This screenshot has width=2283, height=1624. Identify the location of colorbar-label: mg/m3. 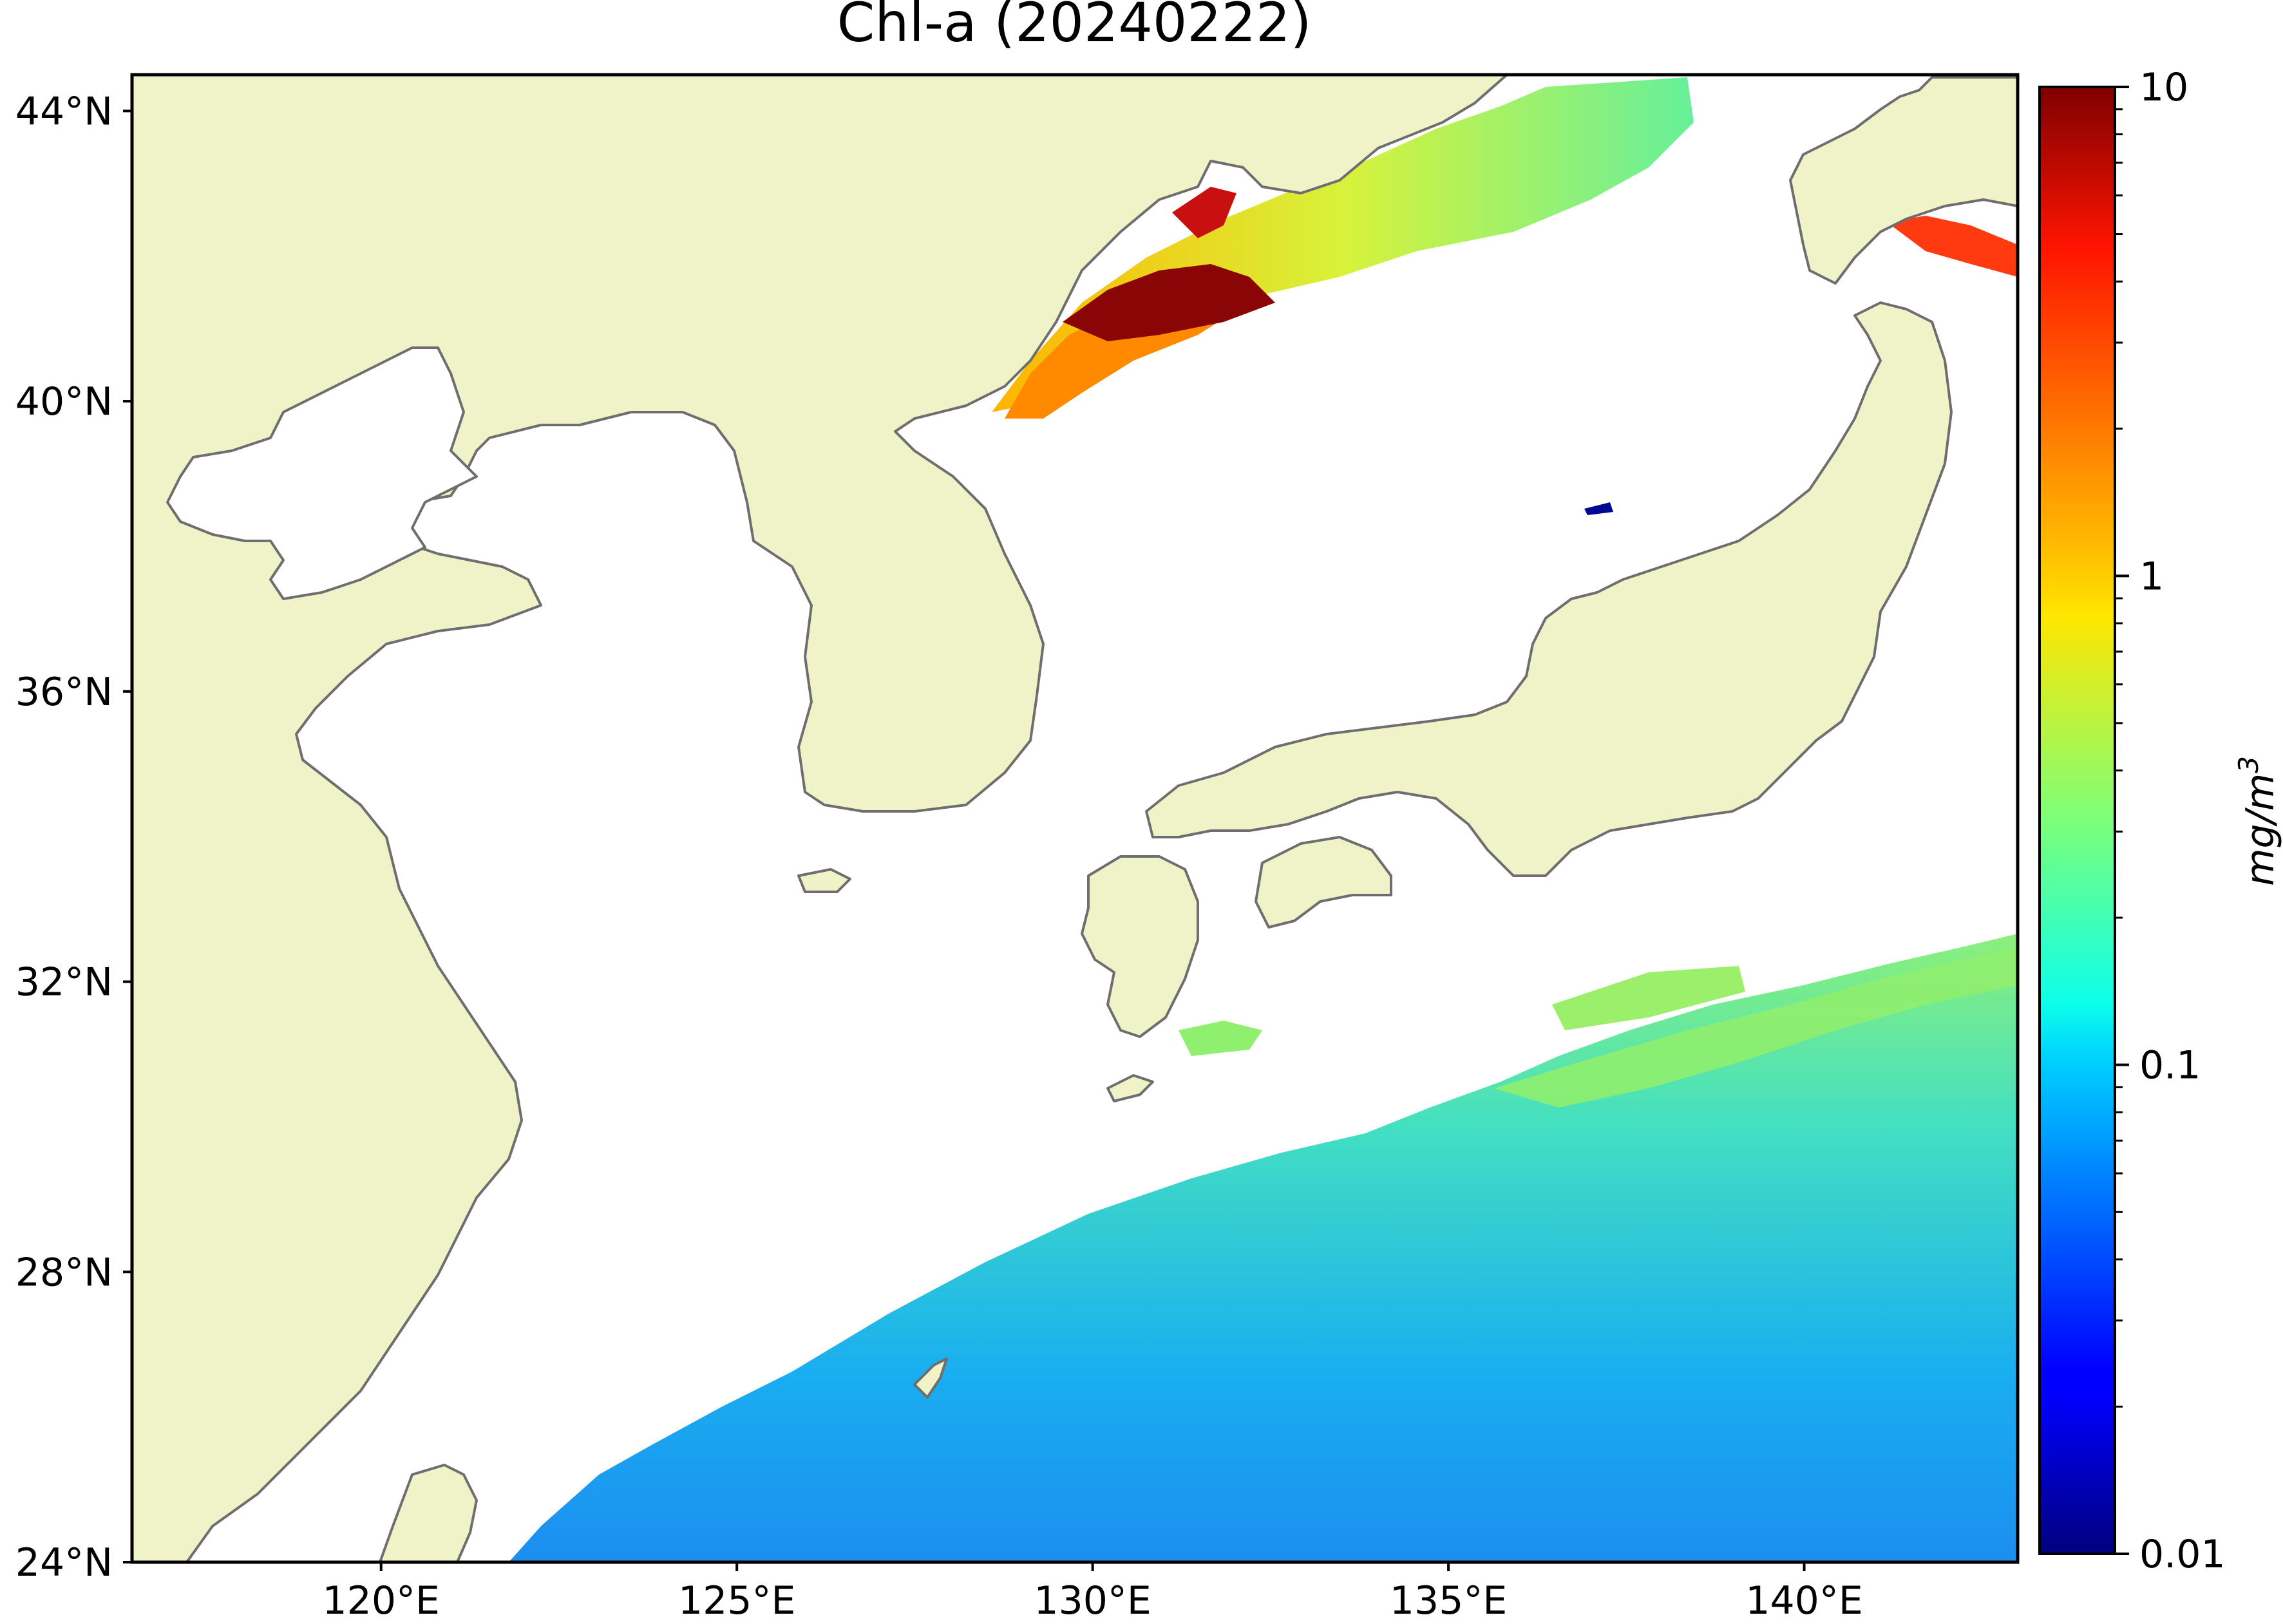
(2258, 821).